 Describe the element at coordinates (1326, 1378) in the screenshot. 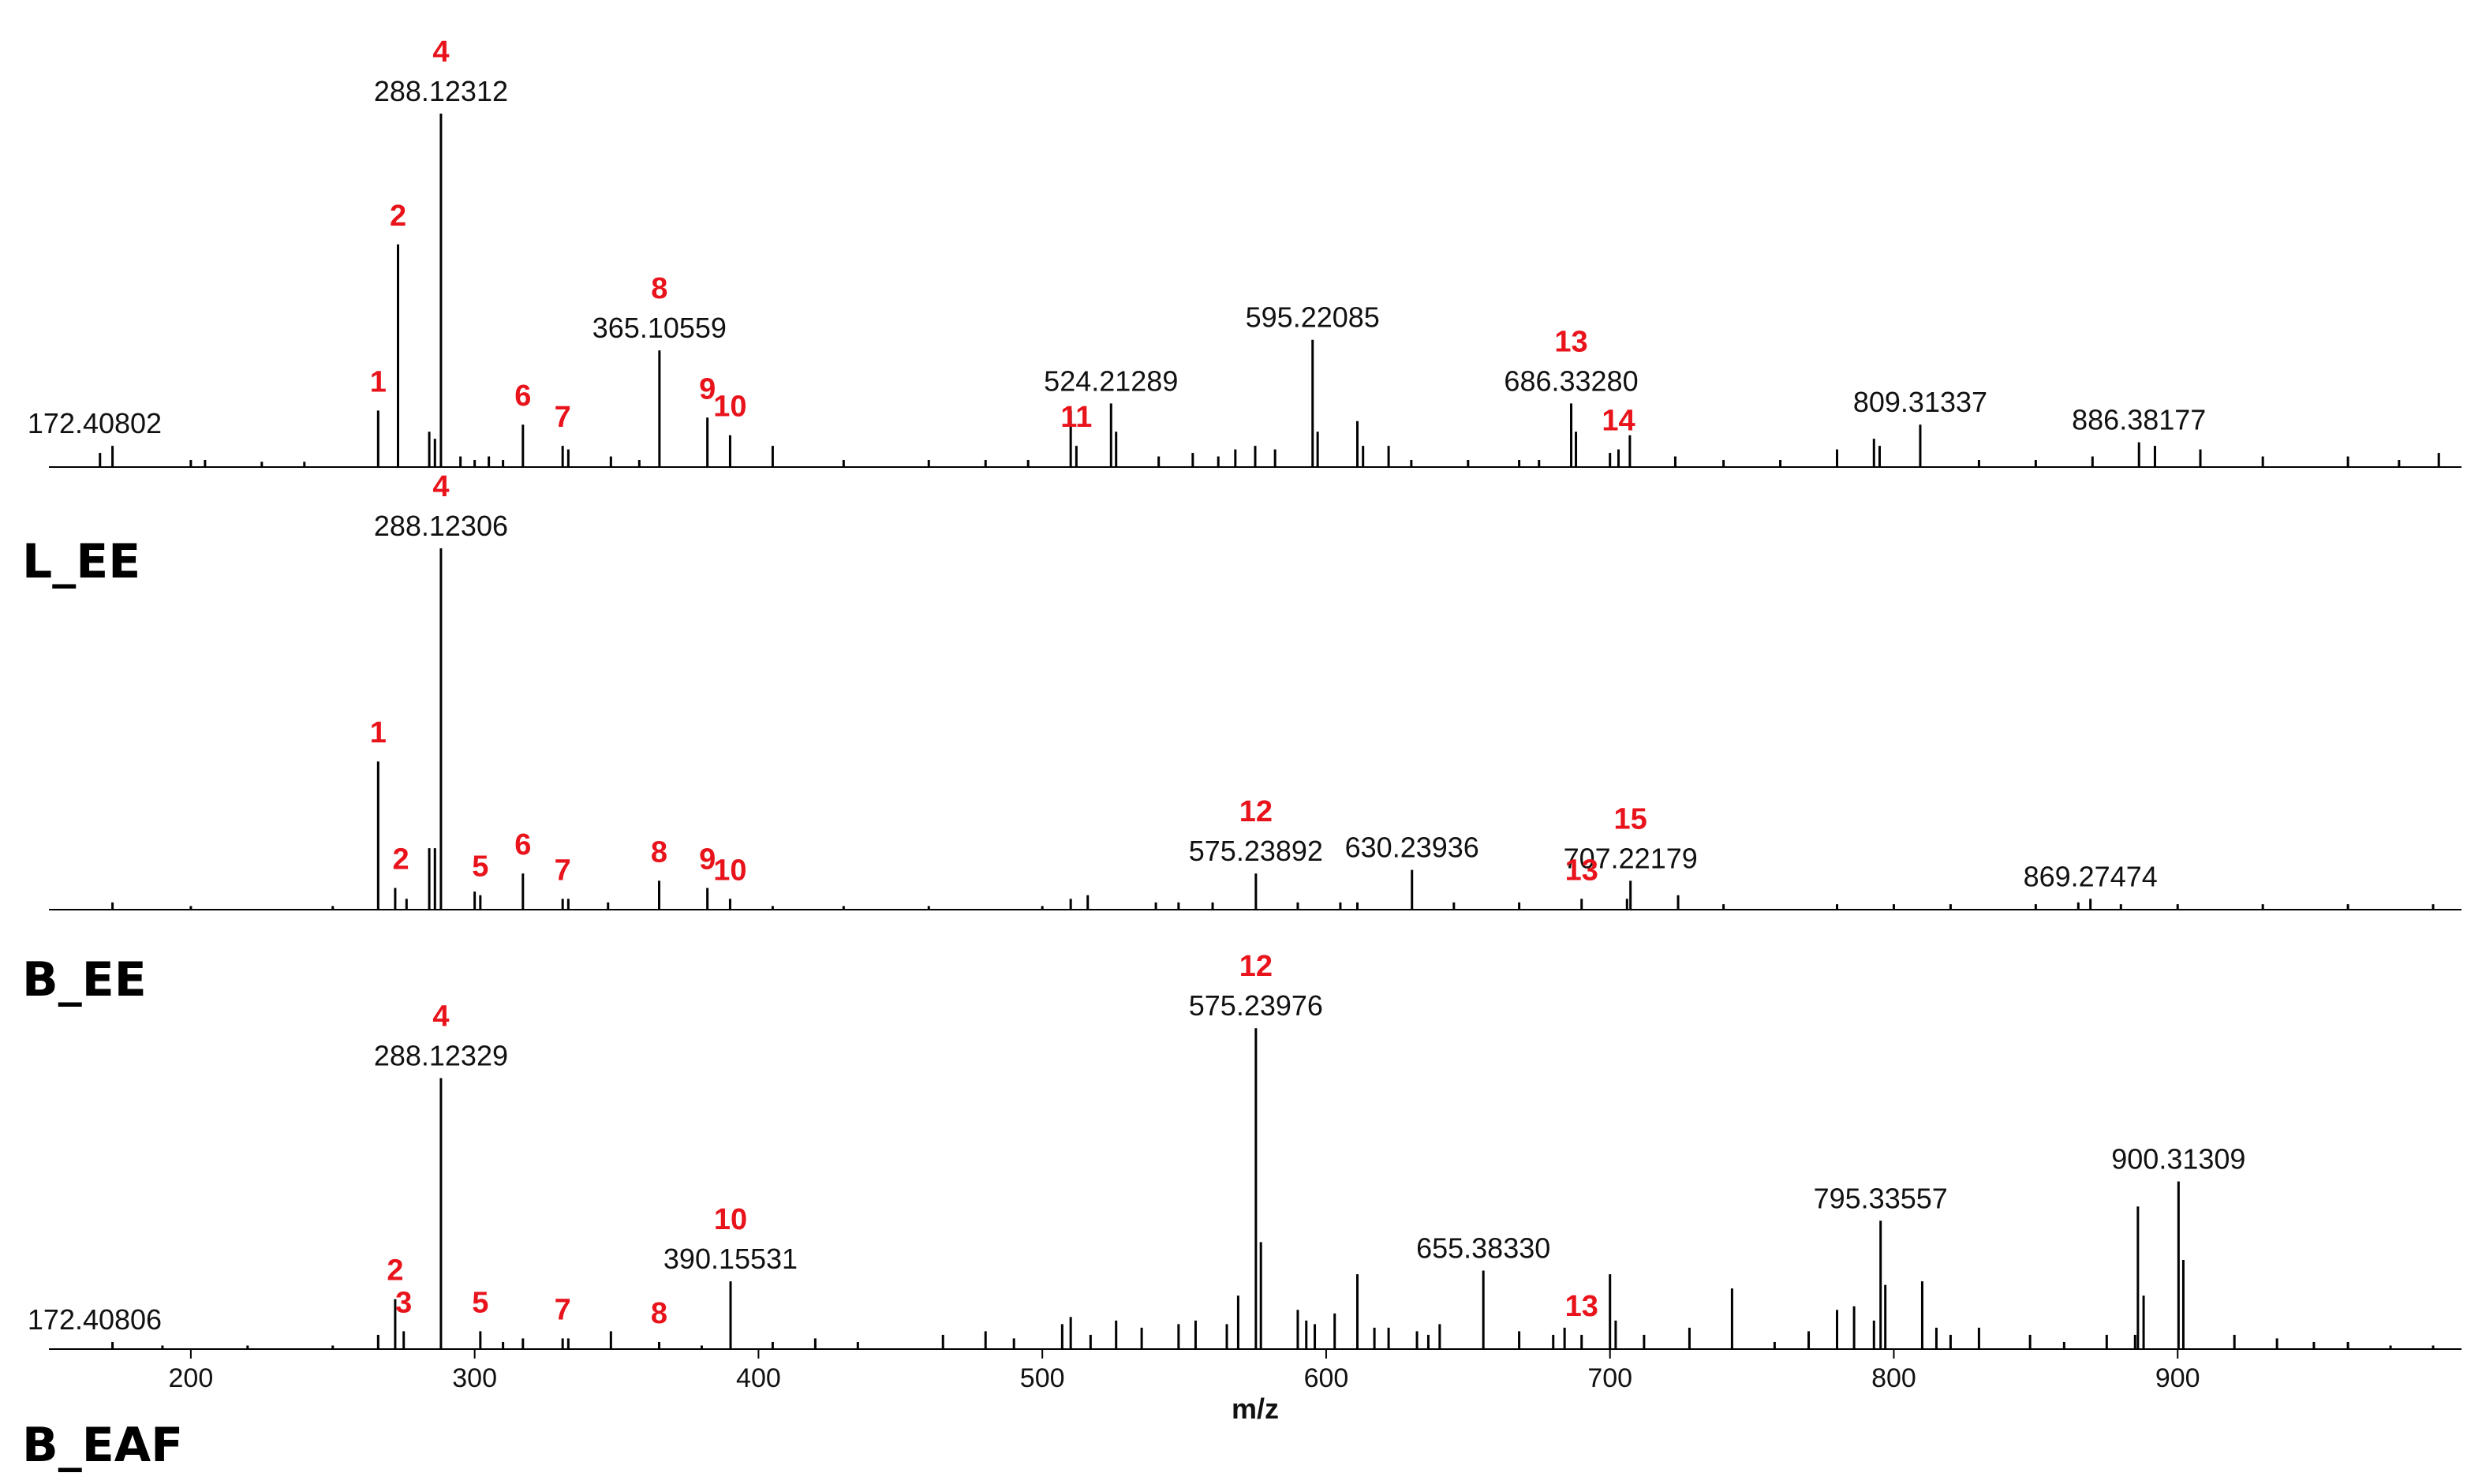

I see `x-tick-label: 600` at that location.